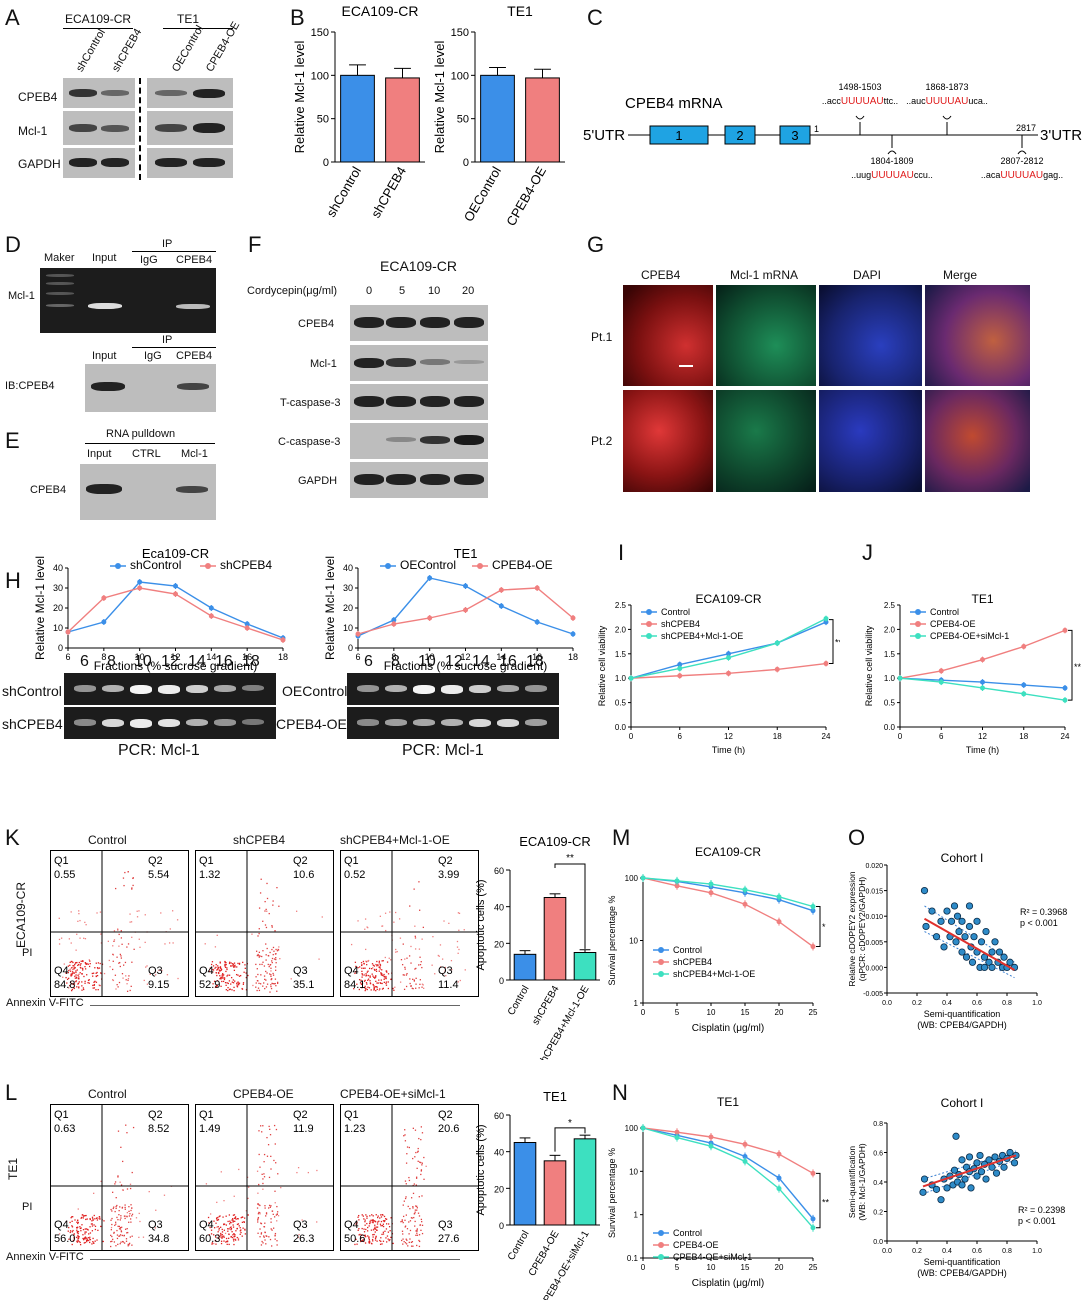  Describe the element at coordinates (636, 1215) in the screenshot. I see `y-tick-label: 1` at that location.